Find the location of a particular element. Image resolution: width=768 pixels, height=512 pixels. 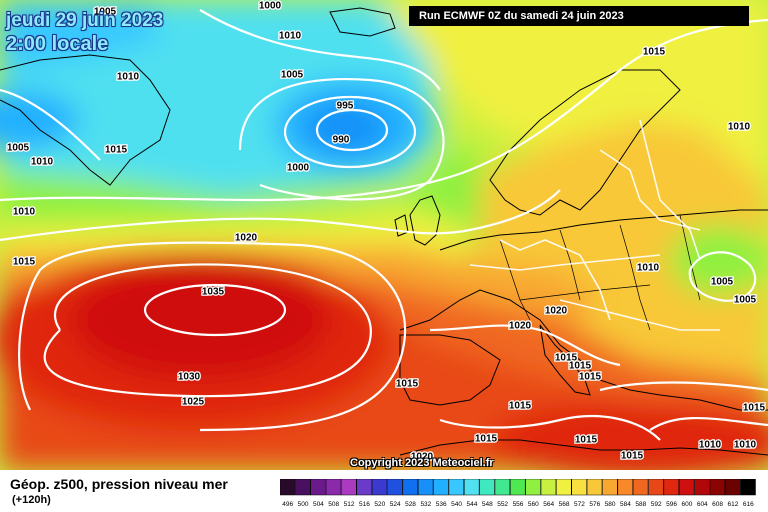

scale-label: 572 is located at coordinates (579, 504).